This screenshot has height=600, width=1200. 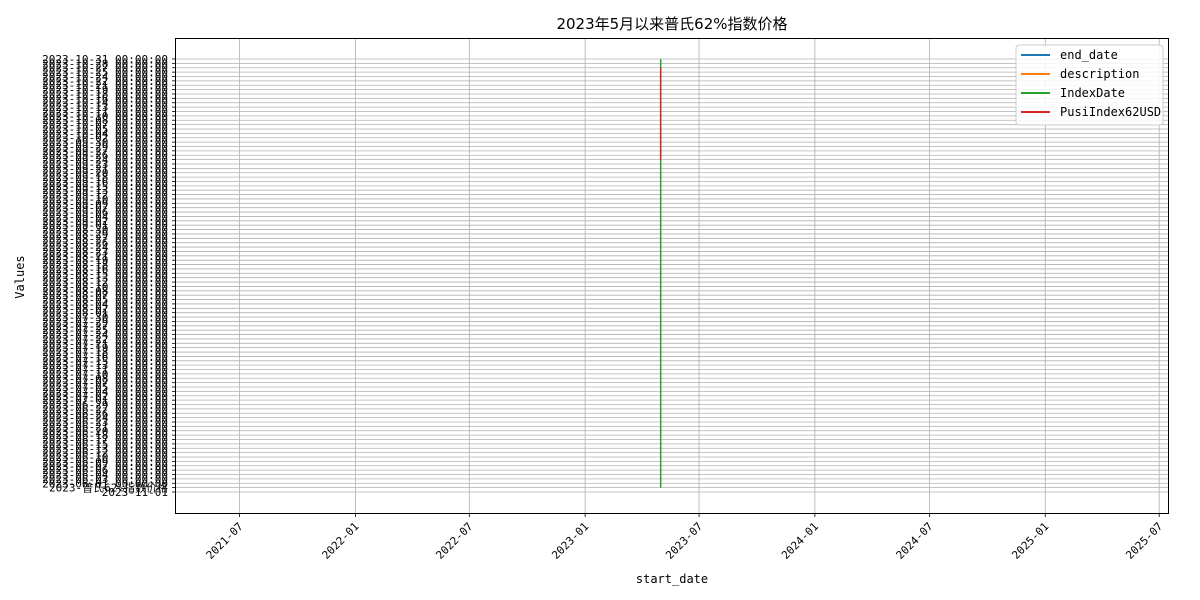 I want to click on y-tick-label: 2023-07-24 00:00:00, so click(x=105, y=335).